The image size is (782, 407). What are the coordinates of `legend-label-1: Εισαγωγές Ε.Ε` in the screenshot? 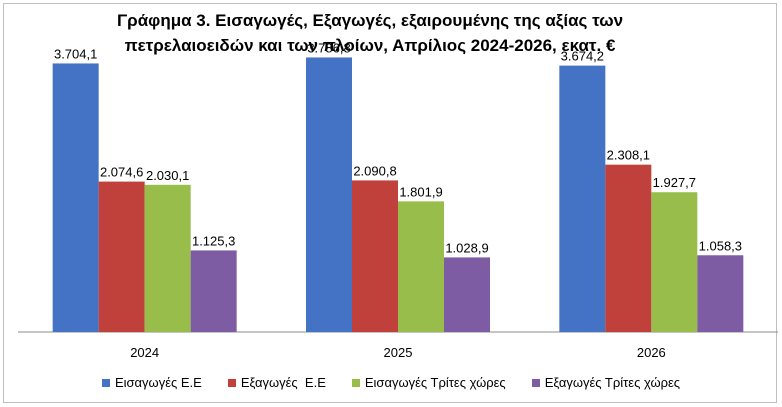 It's located at (158, 382).